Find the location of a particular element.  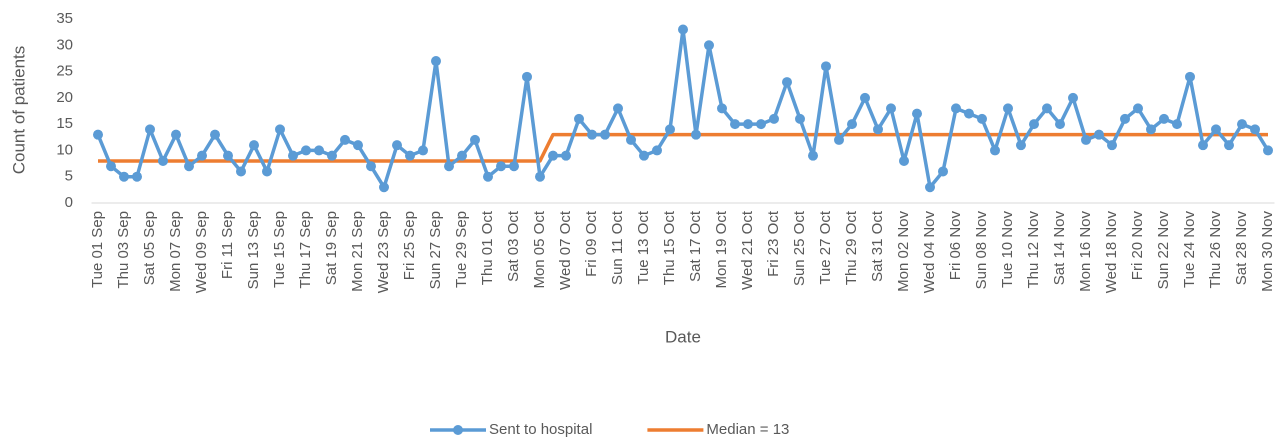

series-line is located at coordinates (683, 147).